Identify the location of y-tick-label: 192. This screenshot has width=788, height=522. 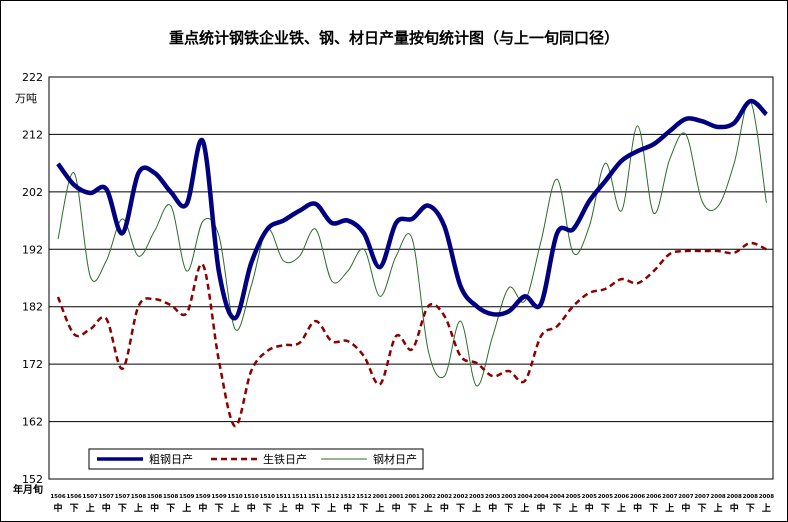
(32, 249).